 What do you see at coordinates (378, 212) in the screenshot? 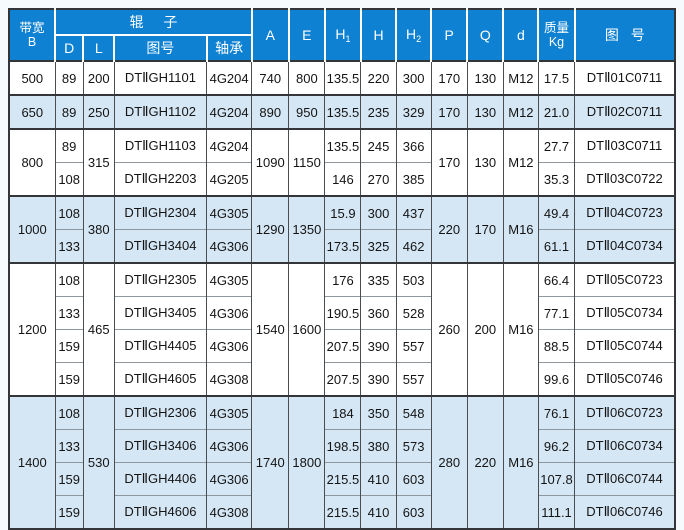
I see `cell-h: 300` at bounding box center [378, 212].